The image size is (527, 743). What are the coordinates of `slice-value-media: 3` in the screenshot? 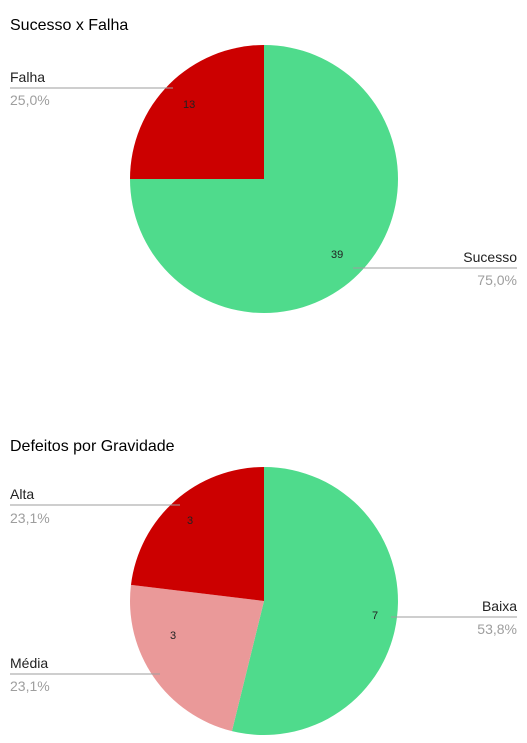 It's located at (173, 636).